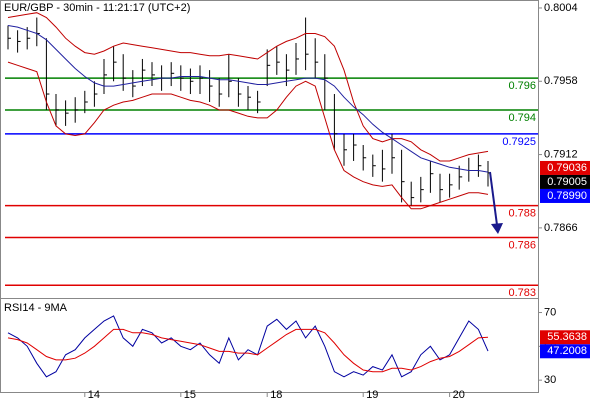 This screenshot has width=590, height=400. Describe the element at coordinates (561, 228) in the screenshot. I see `y-tick-label: 0.7866` at that location.